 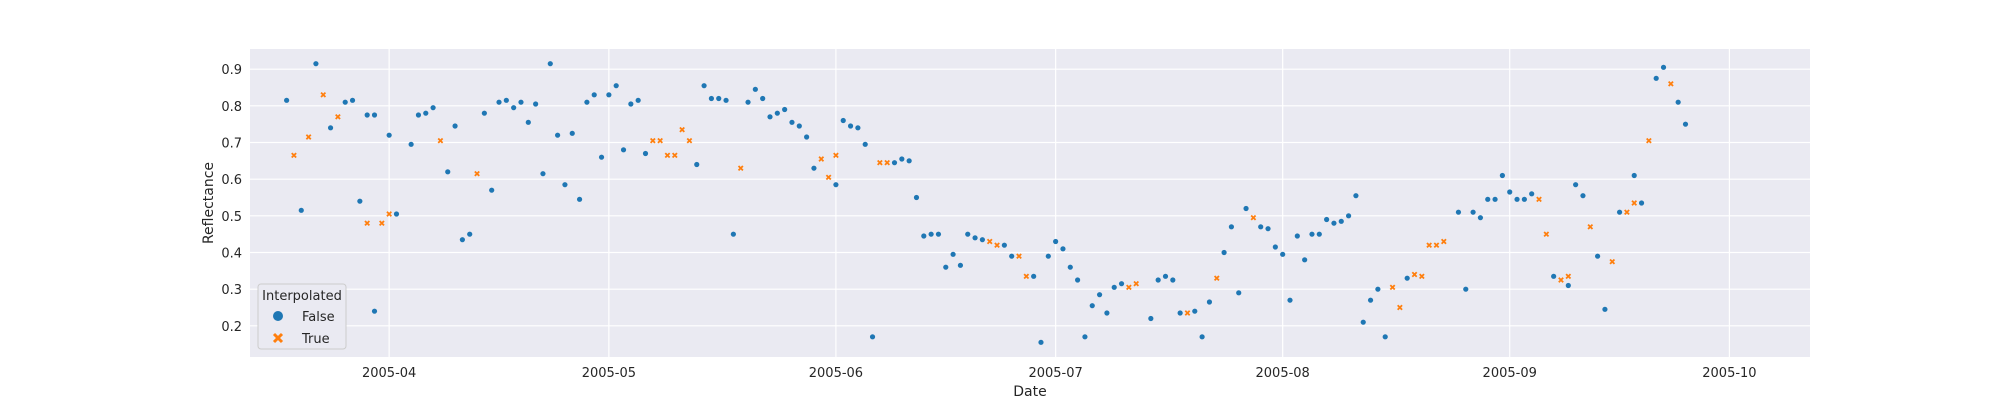 What do you see at coordinates (1055, 373) in the screenshot?
I see `x-tick-label: 2005-07` at bounding box center [1055, 373].